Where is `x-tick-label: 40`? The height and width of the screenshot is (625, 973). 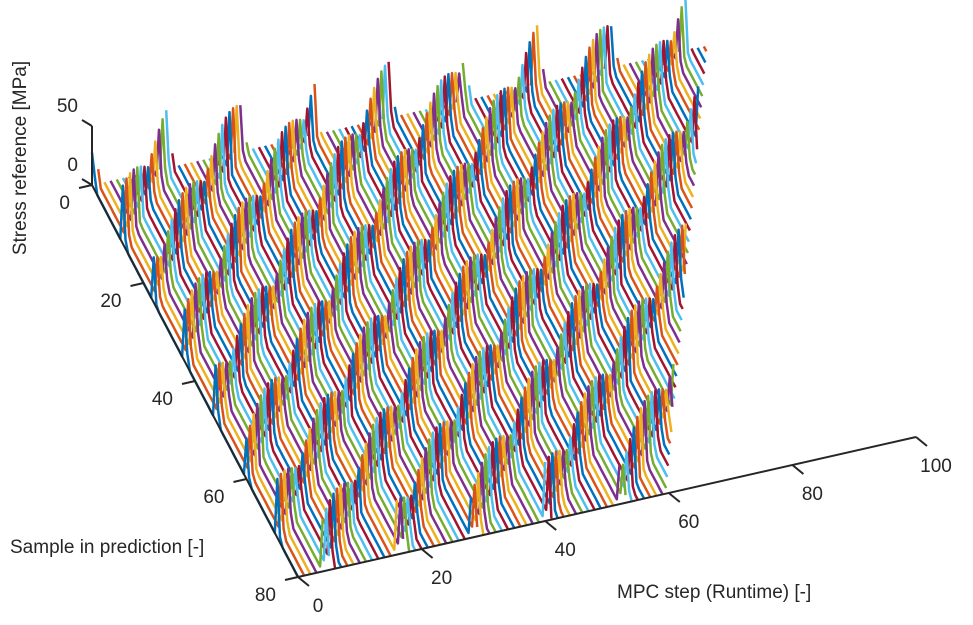
x-tick-label: 40 is located at coordinates (565, 550).